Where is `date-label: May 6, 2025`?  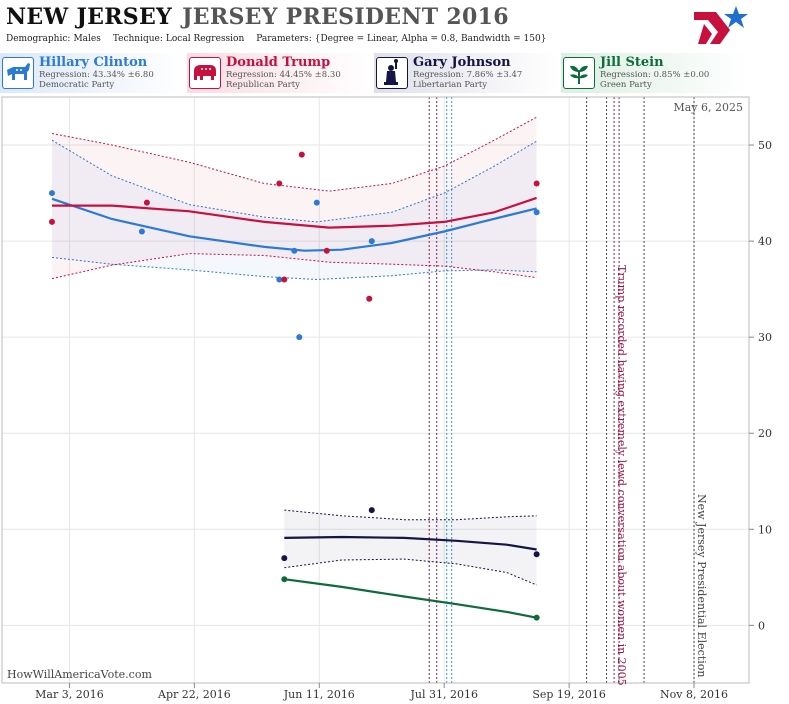
date-label: May 6, 2025 is located at coordinates (708, 107).